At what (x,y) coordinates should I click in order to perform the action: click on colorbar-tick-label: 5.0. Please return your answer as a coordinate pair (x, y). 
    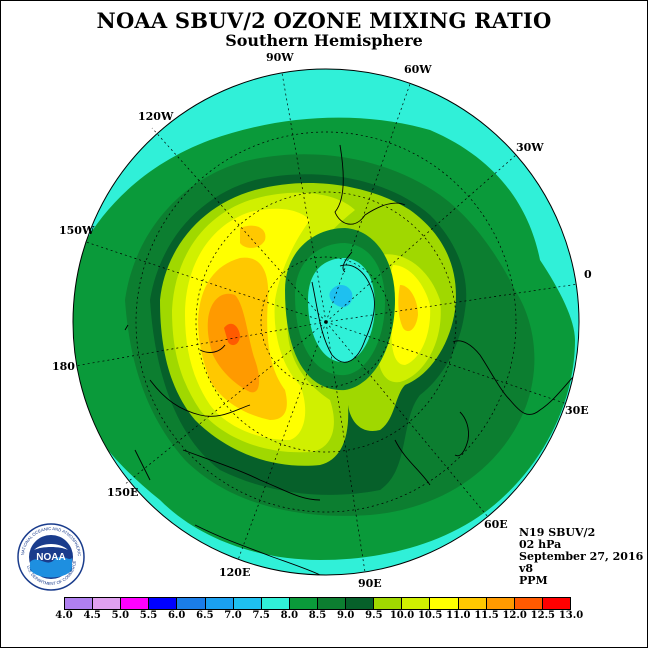
    Looking at the image, I should click on (120, 615).